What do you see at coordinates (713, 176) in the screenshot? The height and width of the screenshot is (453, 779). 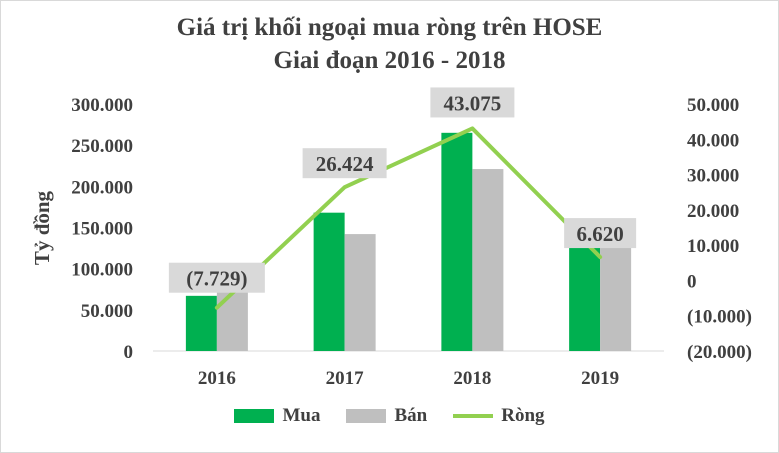 I see `y2-tick-label: 30.000` at bounding box center [713, 176].